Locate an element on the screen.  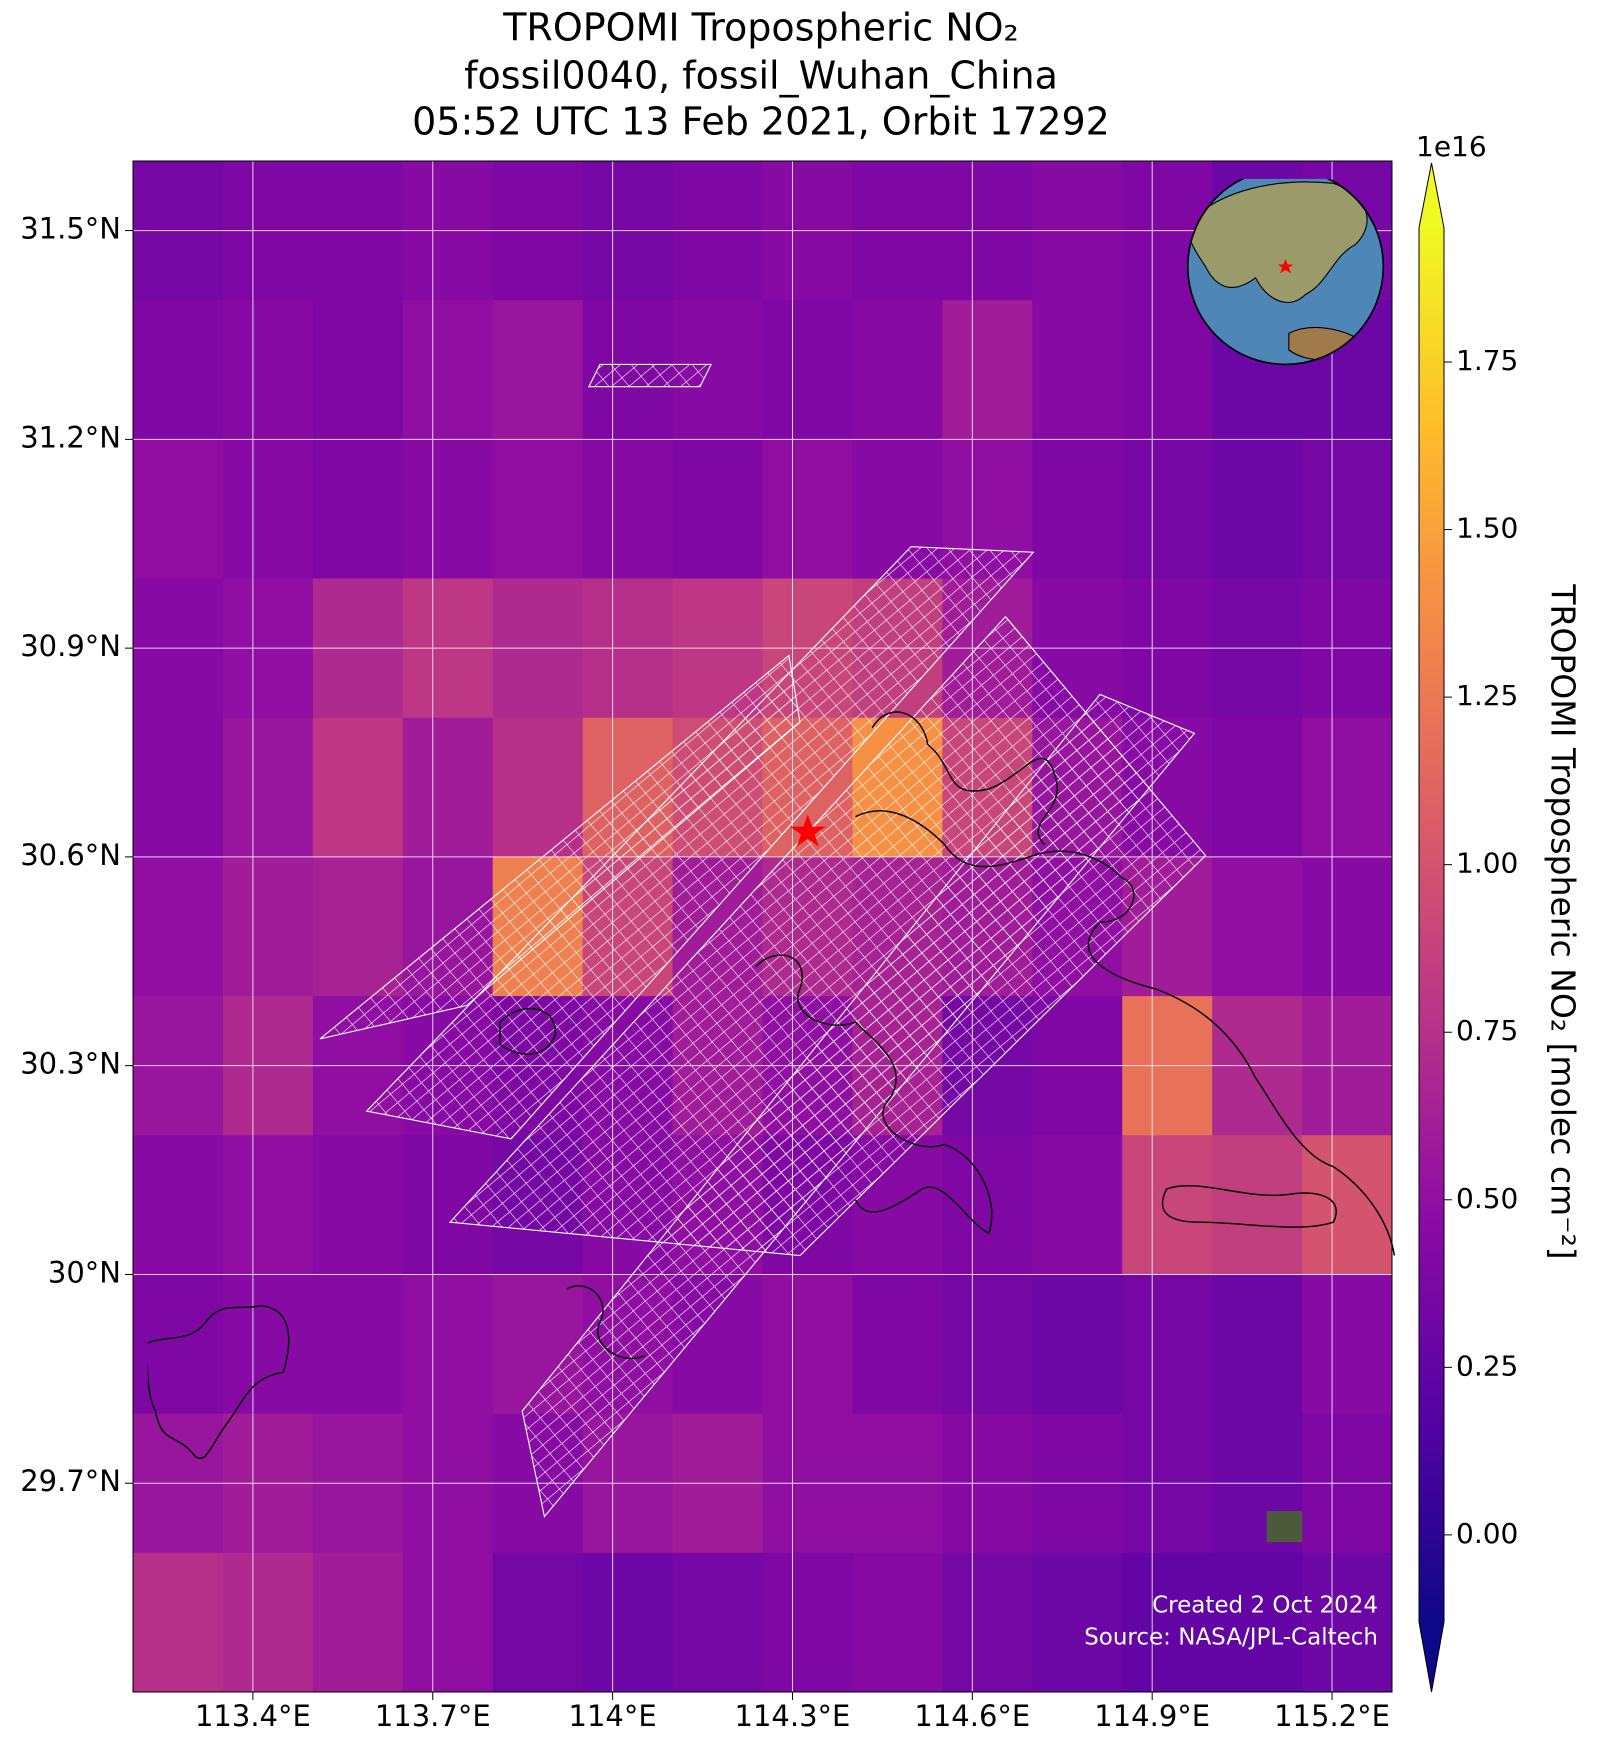
y-tick-label: 30.6°N is located at coordinates (70, 855).